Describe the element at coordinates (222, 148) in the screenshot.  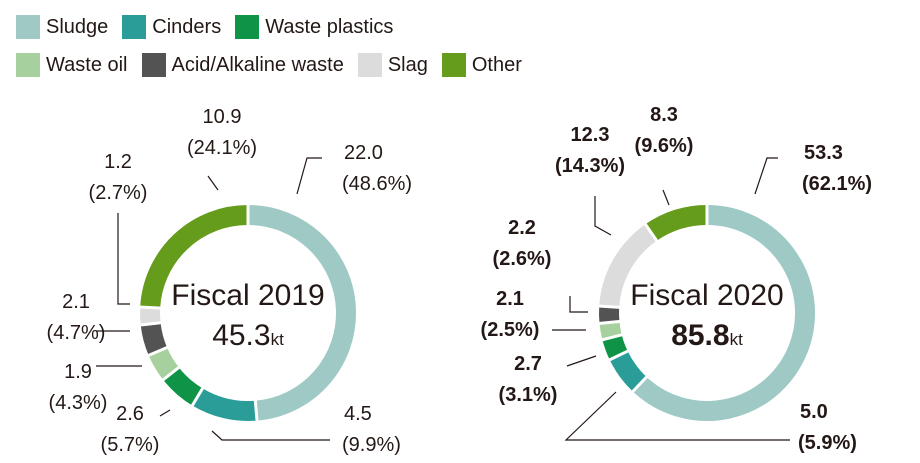
I see `data-label-percent: (24.1%)` at that location.